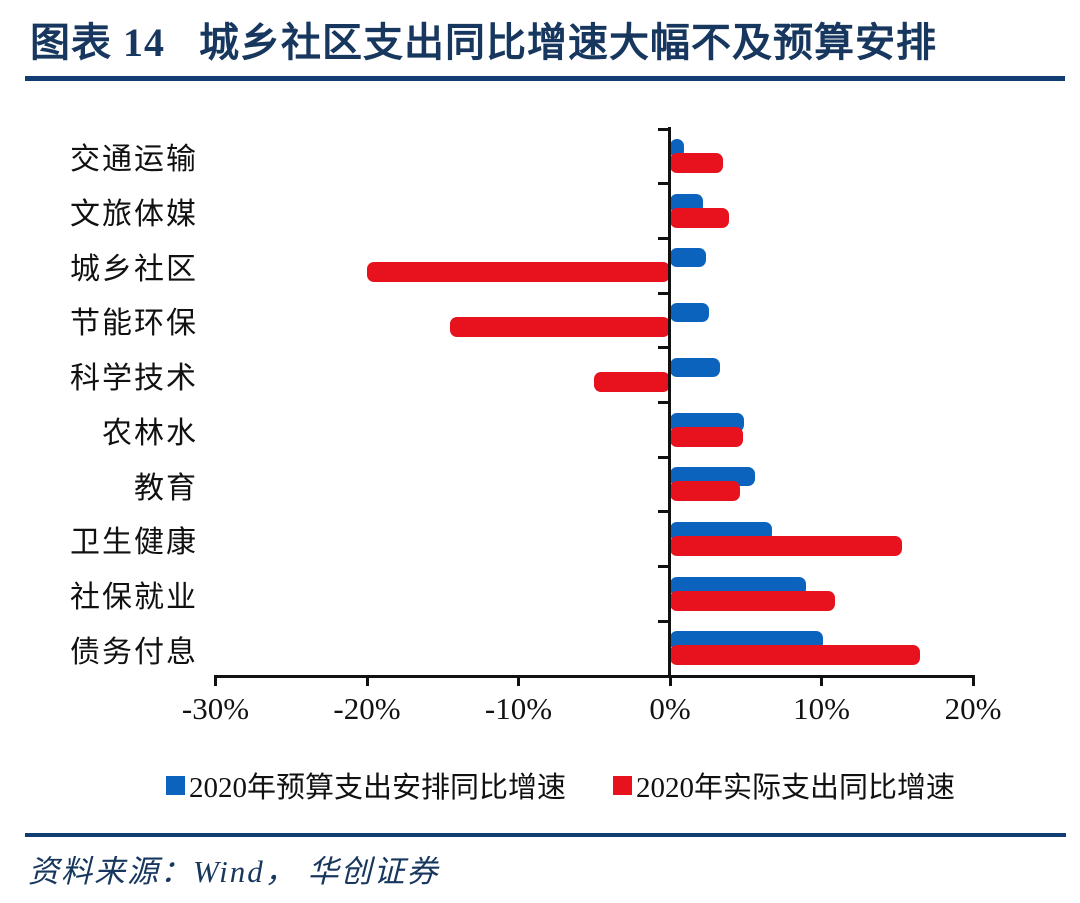 The image size is (1080, 903). Describe the element at coordinates (134, 324) in the screenshot. I see `category-label: 节能环保` at that location.